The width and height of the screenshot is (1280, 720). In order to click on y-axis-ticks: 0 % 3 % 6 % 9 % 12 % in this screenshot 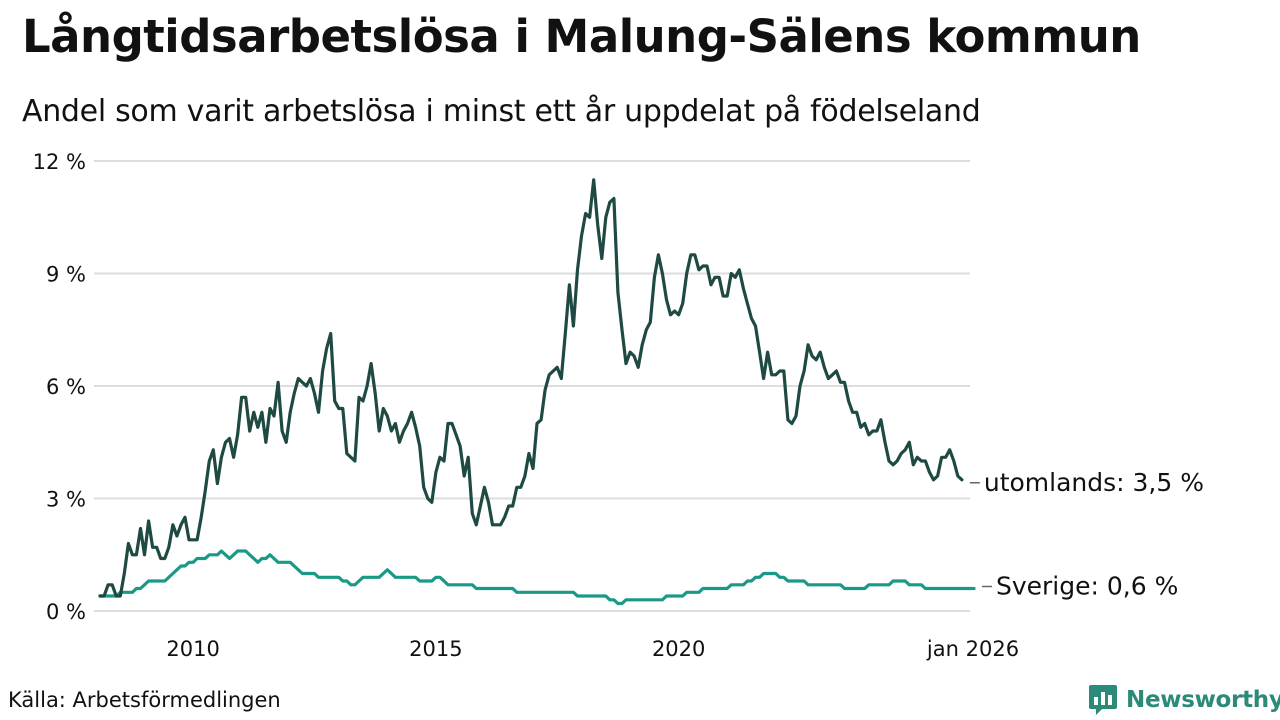, I will do `click(59, 387)`.